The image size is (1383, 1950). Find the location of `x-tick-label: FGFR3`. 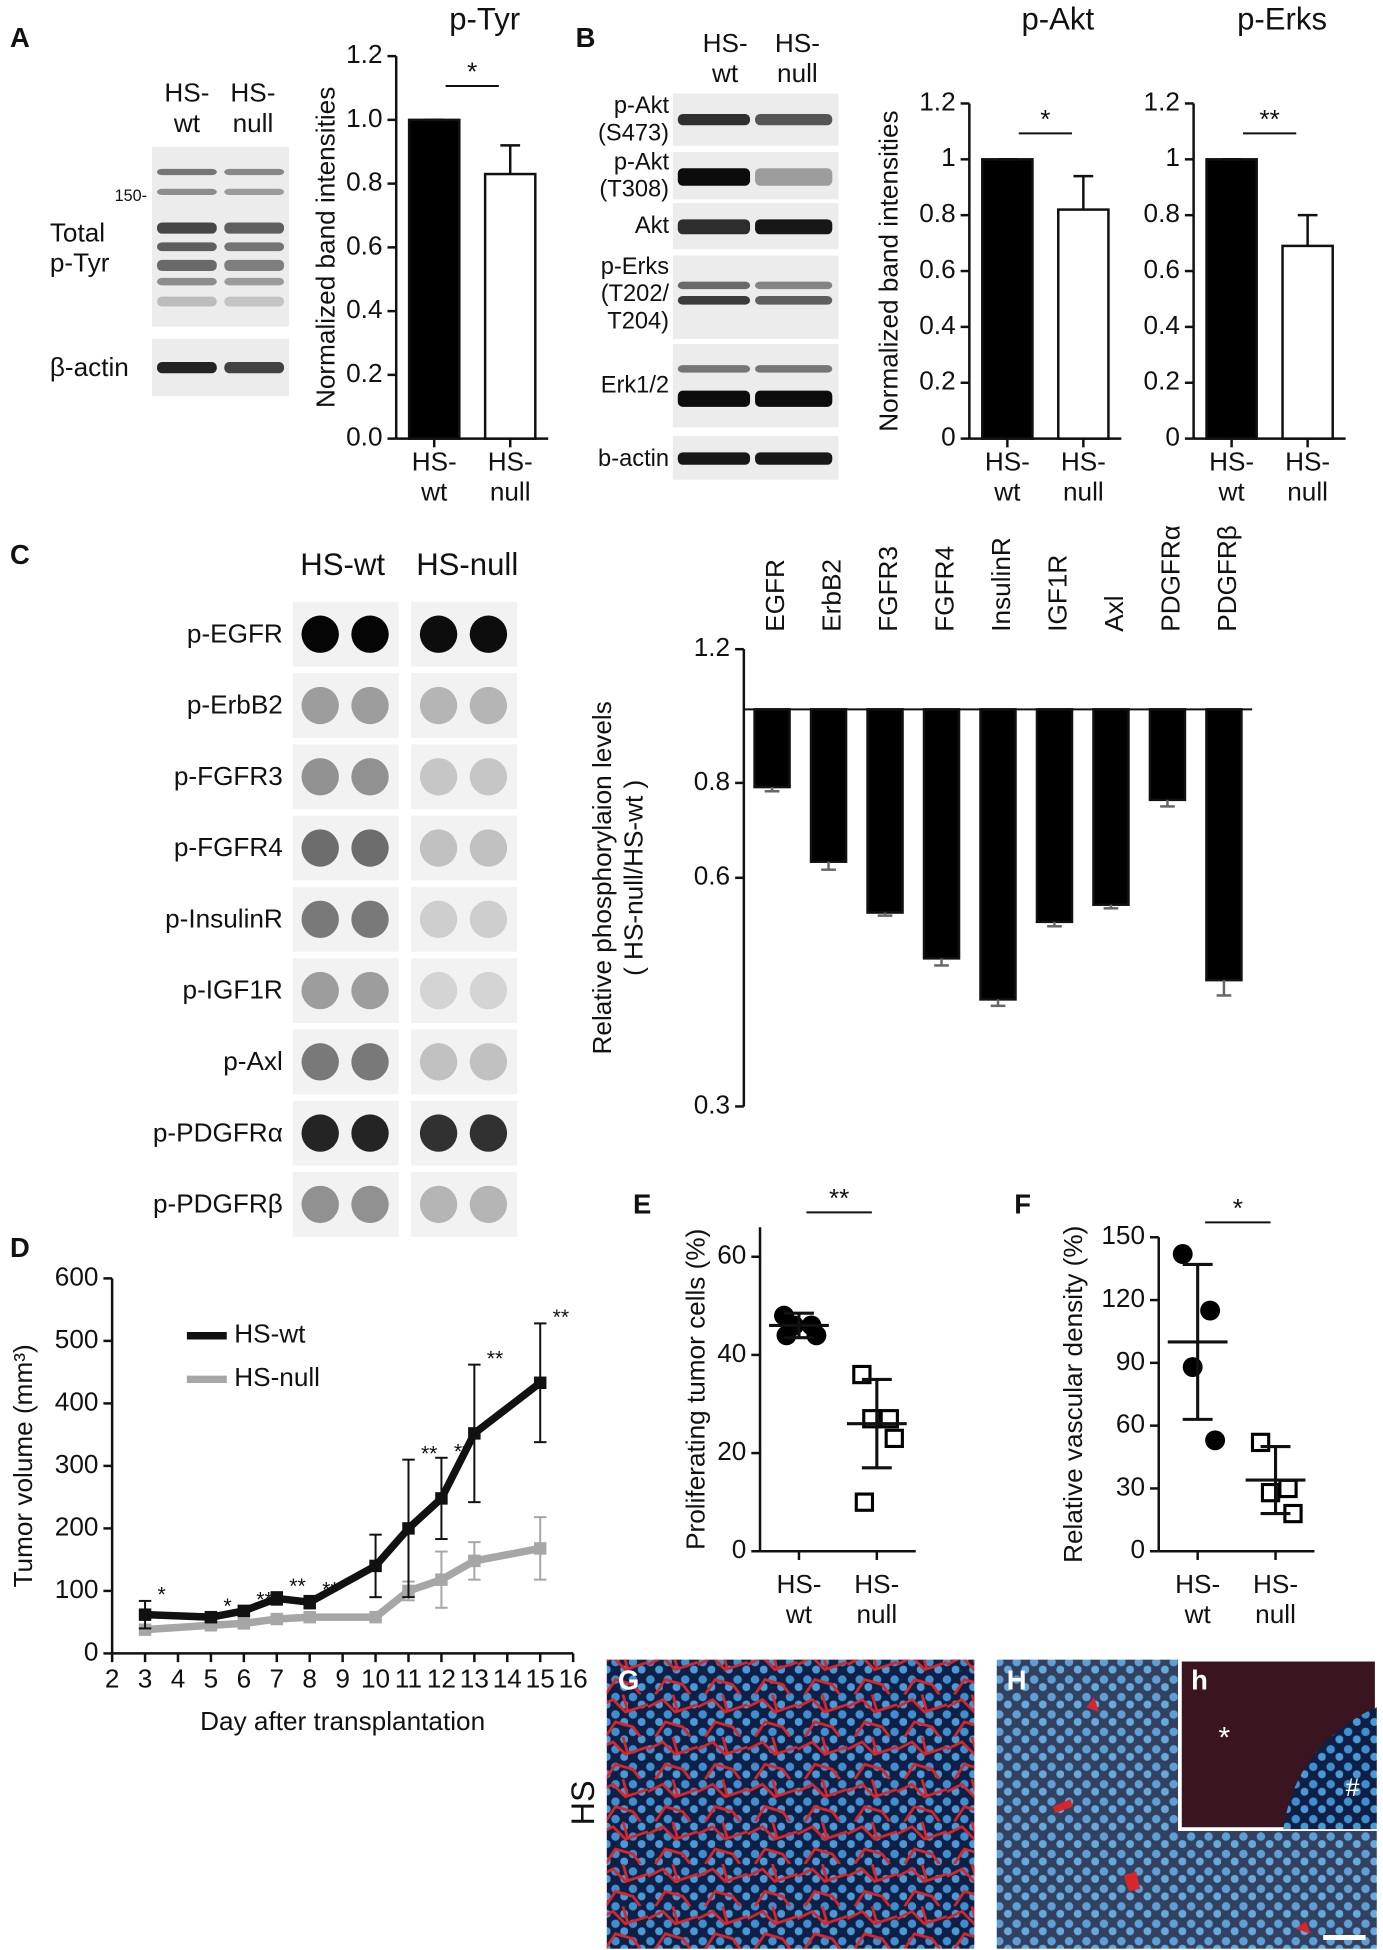

x-tick-label: FGFR3 is located at coordinates (888, 589).